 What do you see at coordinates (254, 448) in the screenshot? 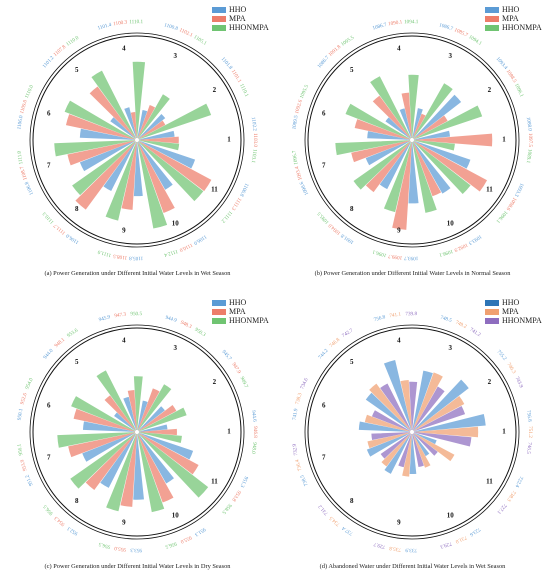
I see `value-label: 948.0` at bounding box center [254, 448].